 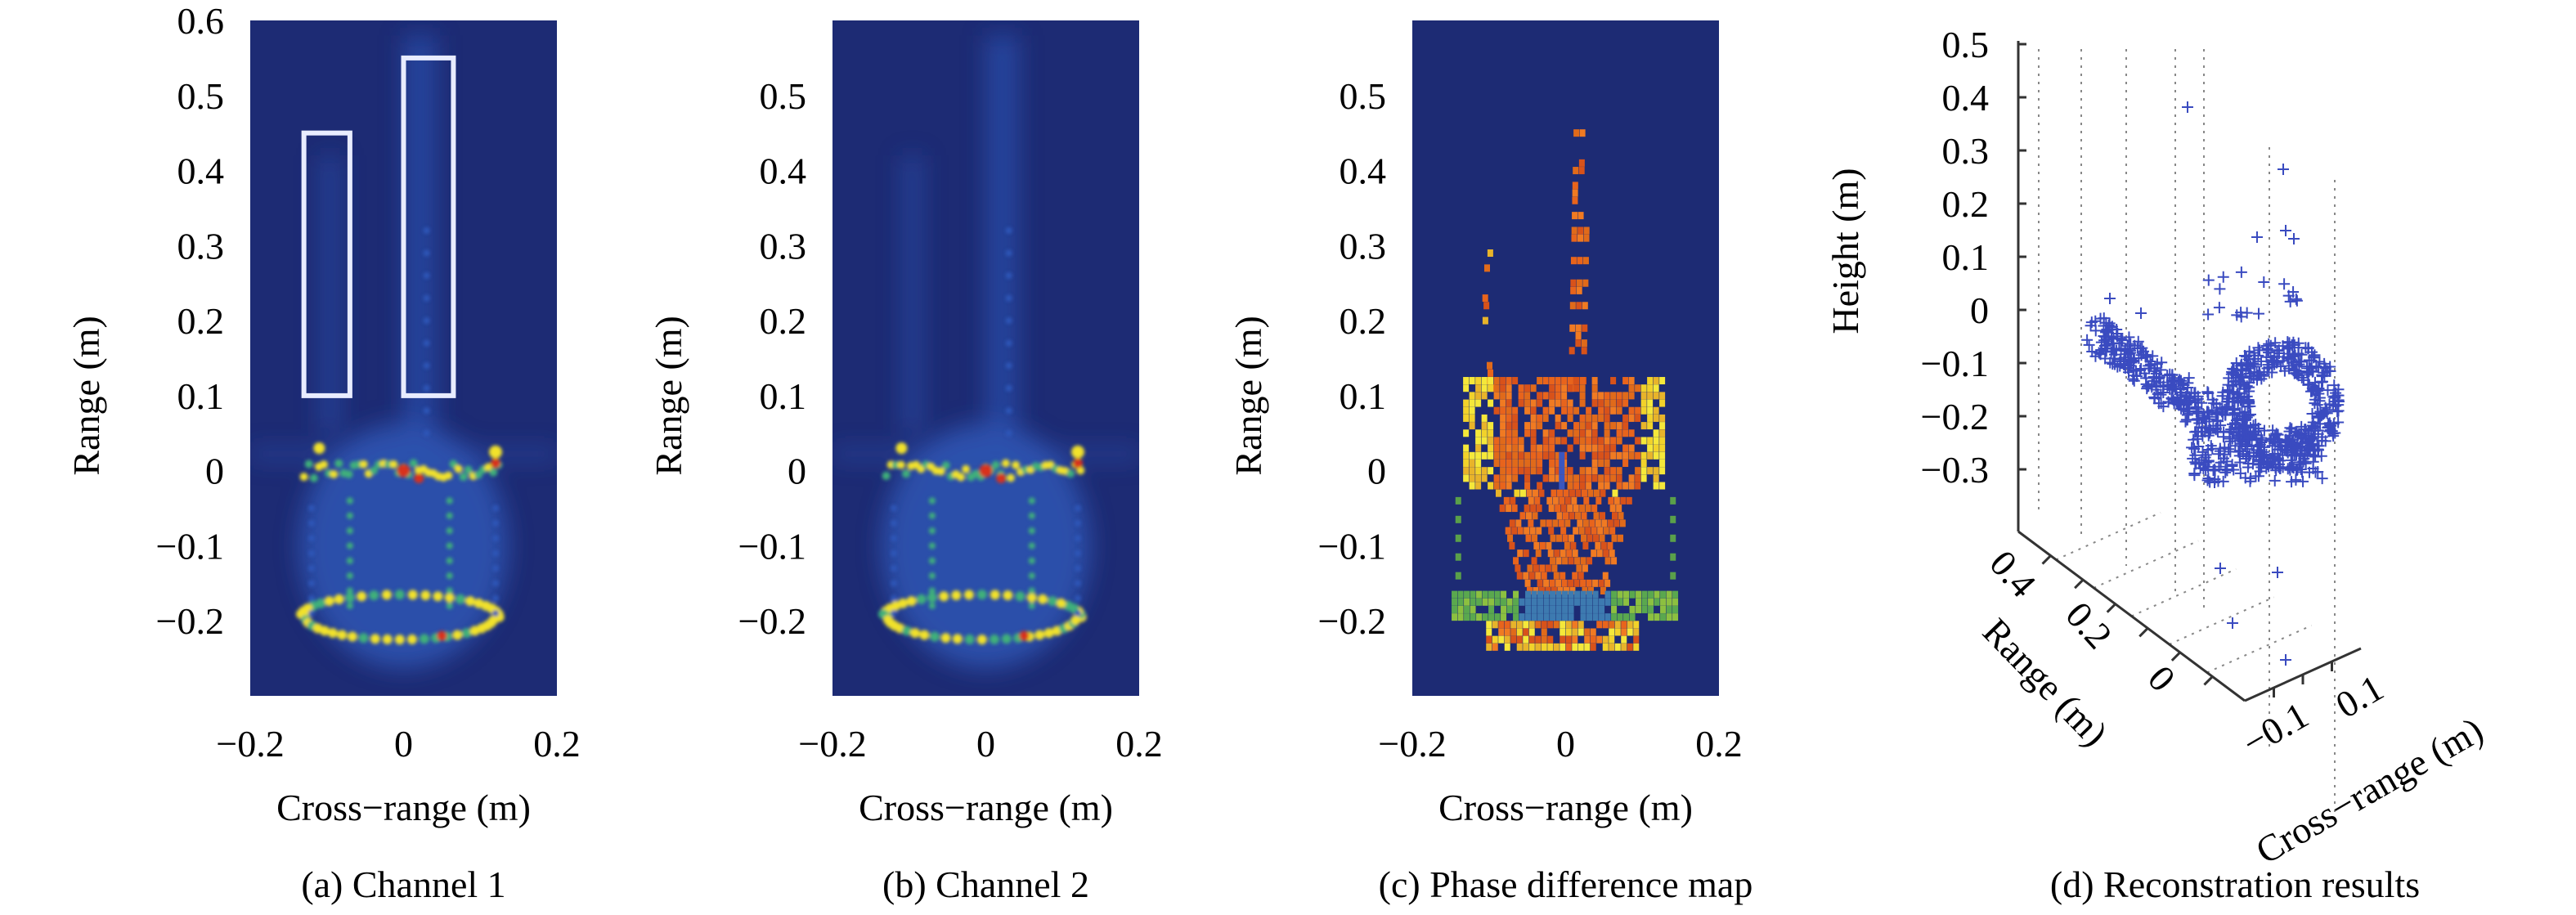 What do you see at coordinates (986, 358) in the screenshot?
I see `heatmap-image` at bounding box center [986, 358].